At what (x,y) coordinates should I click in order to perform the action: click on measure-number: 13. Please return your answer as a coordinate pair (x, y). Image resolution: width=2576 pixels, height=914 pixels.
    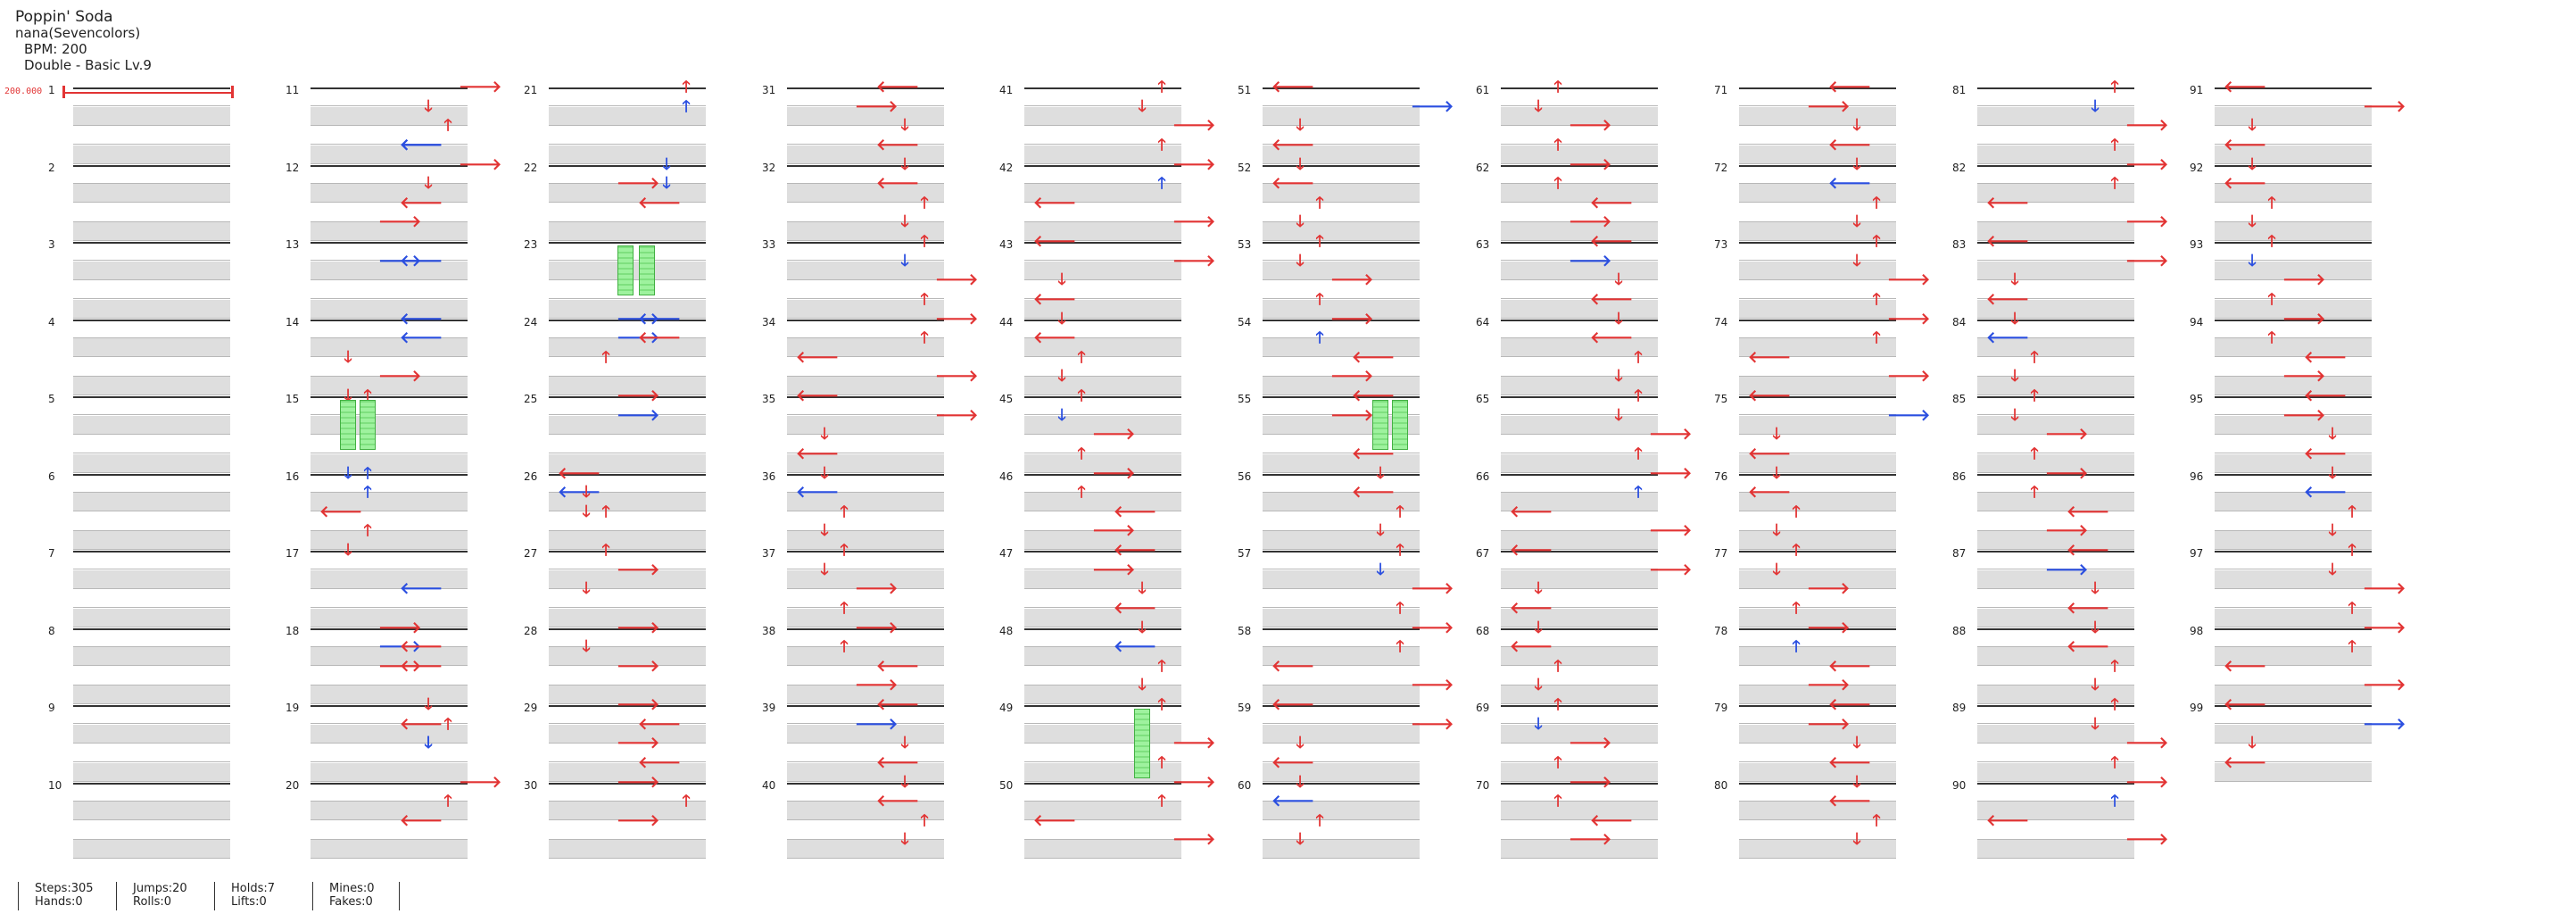
    Looking at the image, I should click on (293, 244).